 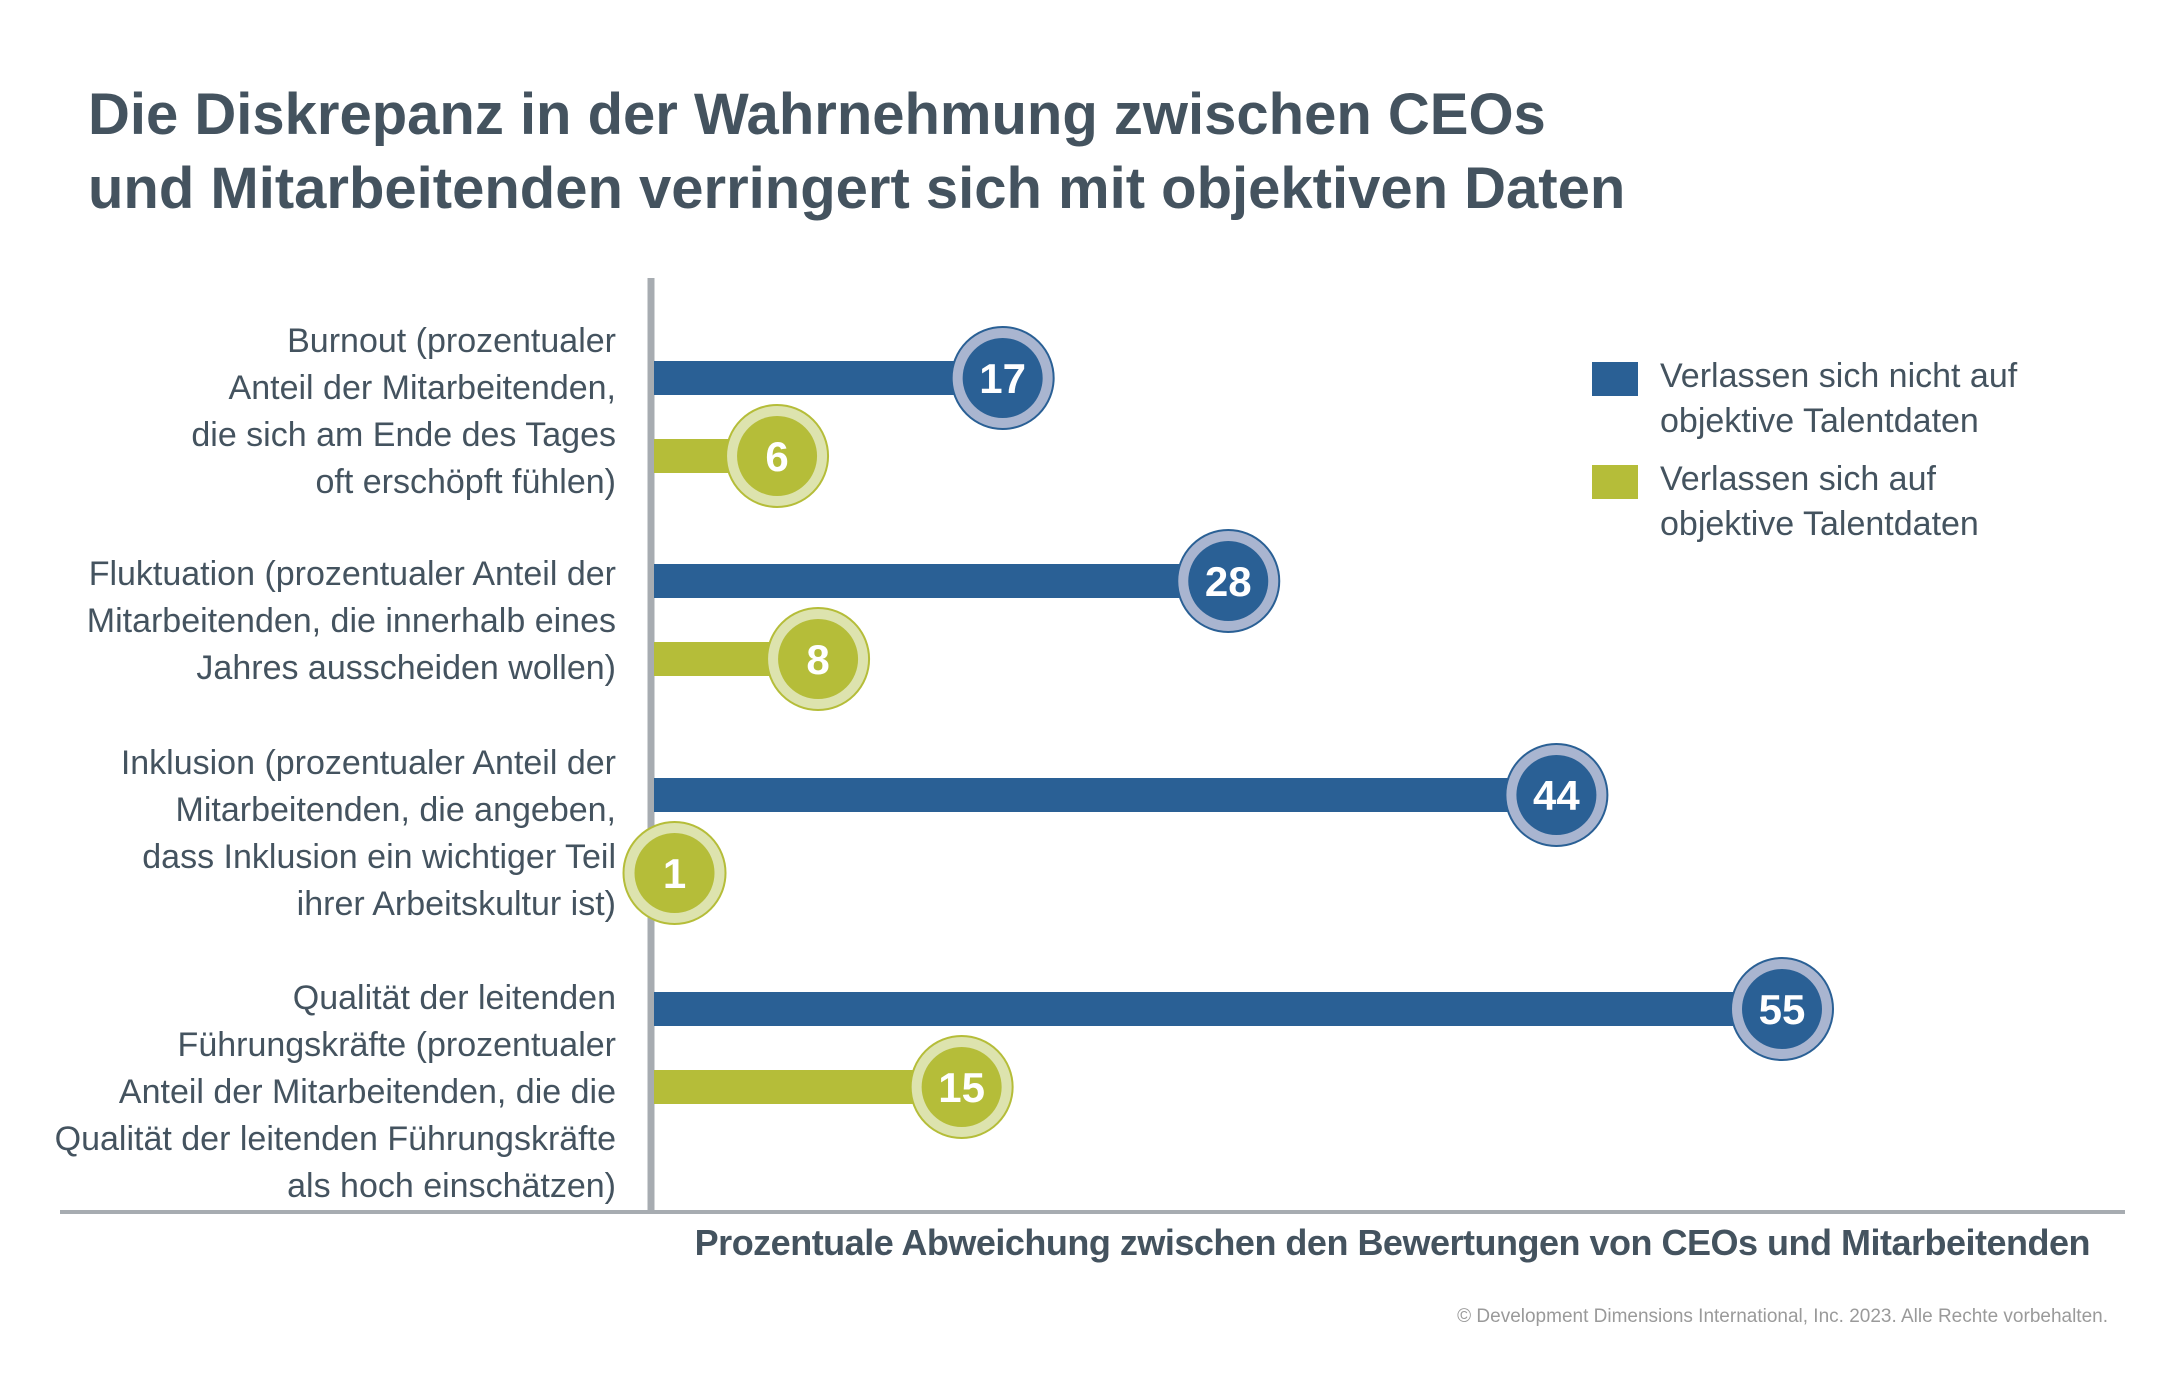 I want to click on data-label-s1-c0: 6, so click(x=776, y=456).